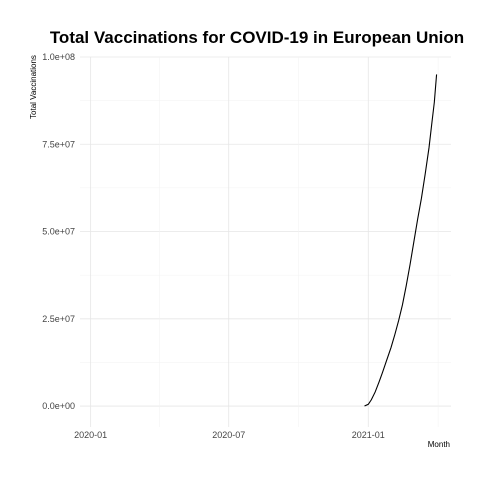 The image size is (480, 480). Describe the element at coordinates (90, 435) in the screenshot. I see `x-tick-label: 2020-01` at that location.